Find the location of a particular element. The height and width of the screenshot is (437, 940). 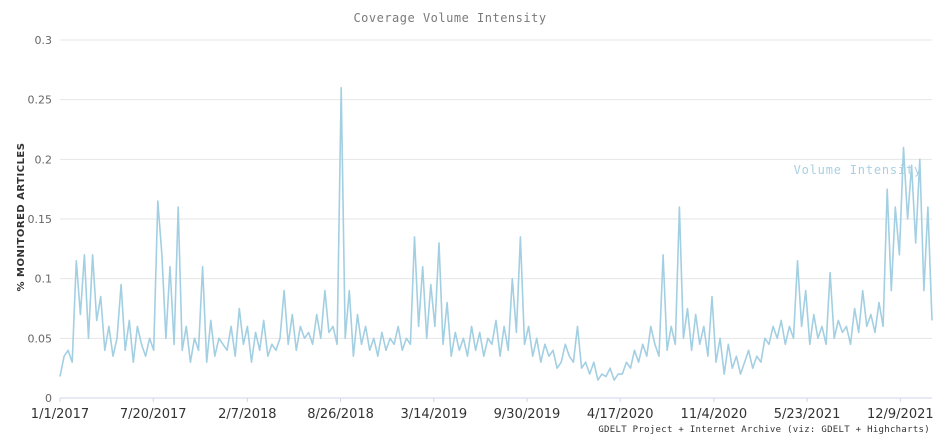

y-tick-label: 0.25 is located at coordinates (40, 100).